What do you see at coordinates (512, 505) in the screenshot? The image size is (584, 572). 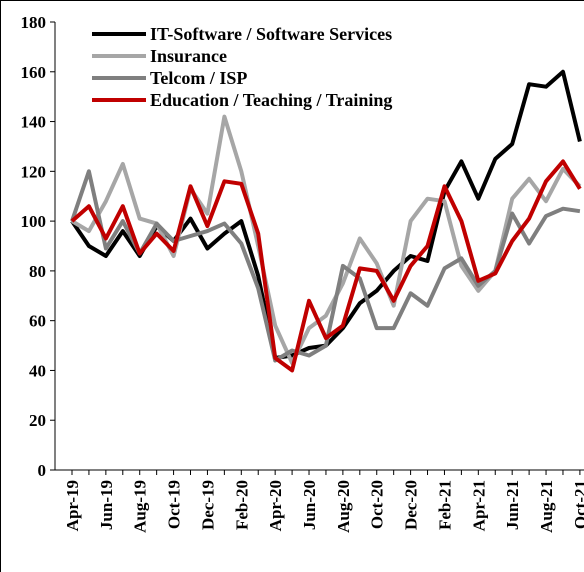 I see `x-tick-label: Jun-21` at bounding box center [512, 505].